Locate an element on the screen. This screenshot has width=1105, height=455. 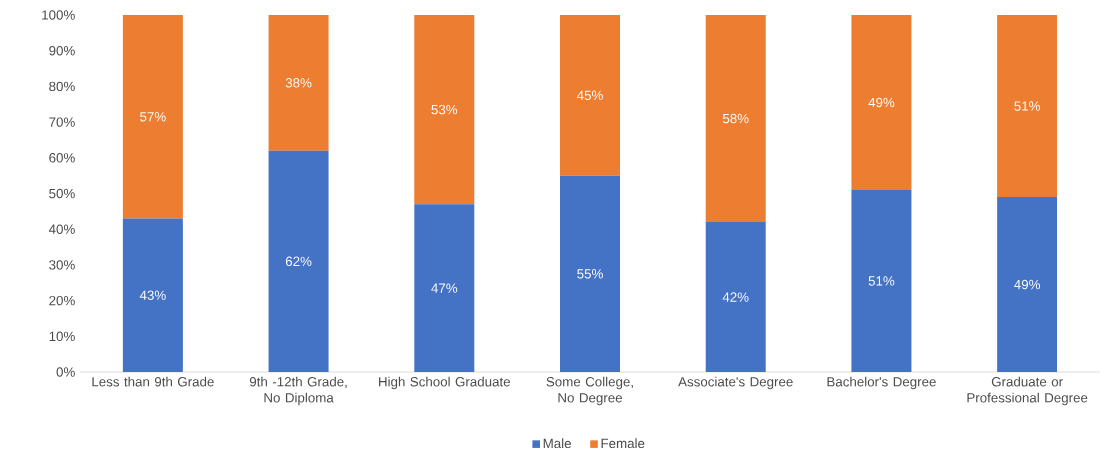
y-tick-label: 10% is located at coordinates (62, 336).